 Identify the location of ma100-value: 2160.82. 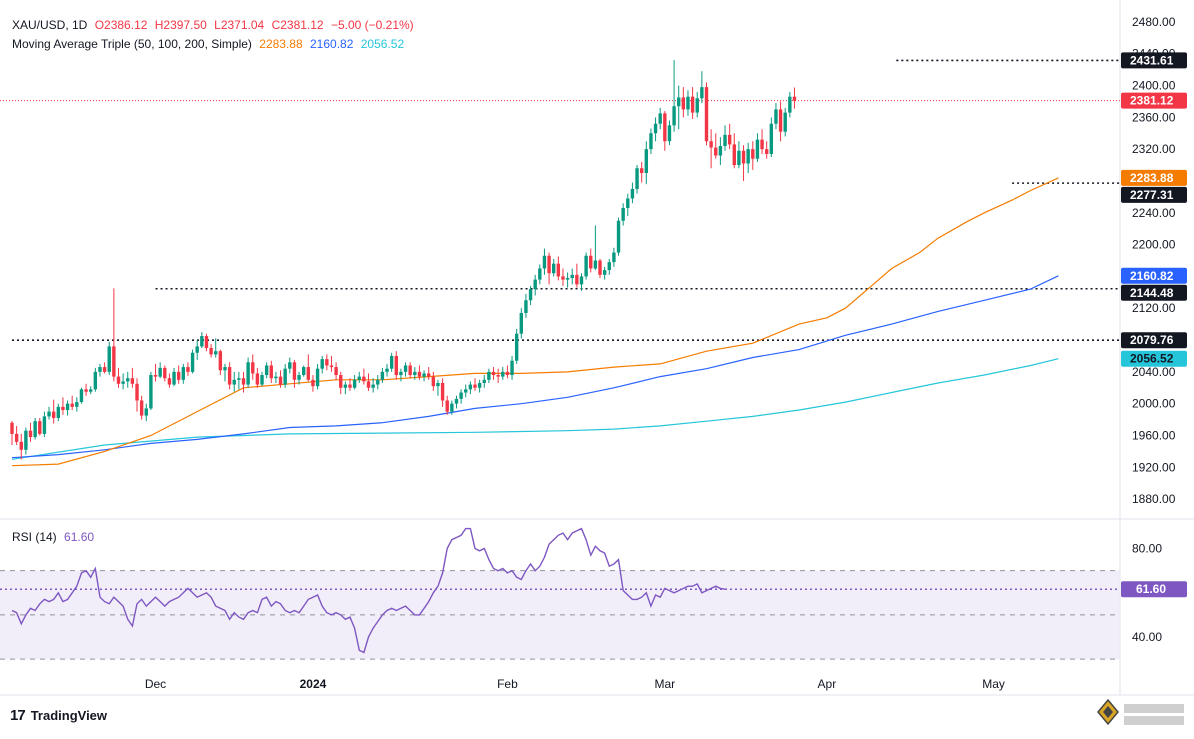
(332, 44).